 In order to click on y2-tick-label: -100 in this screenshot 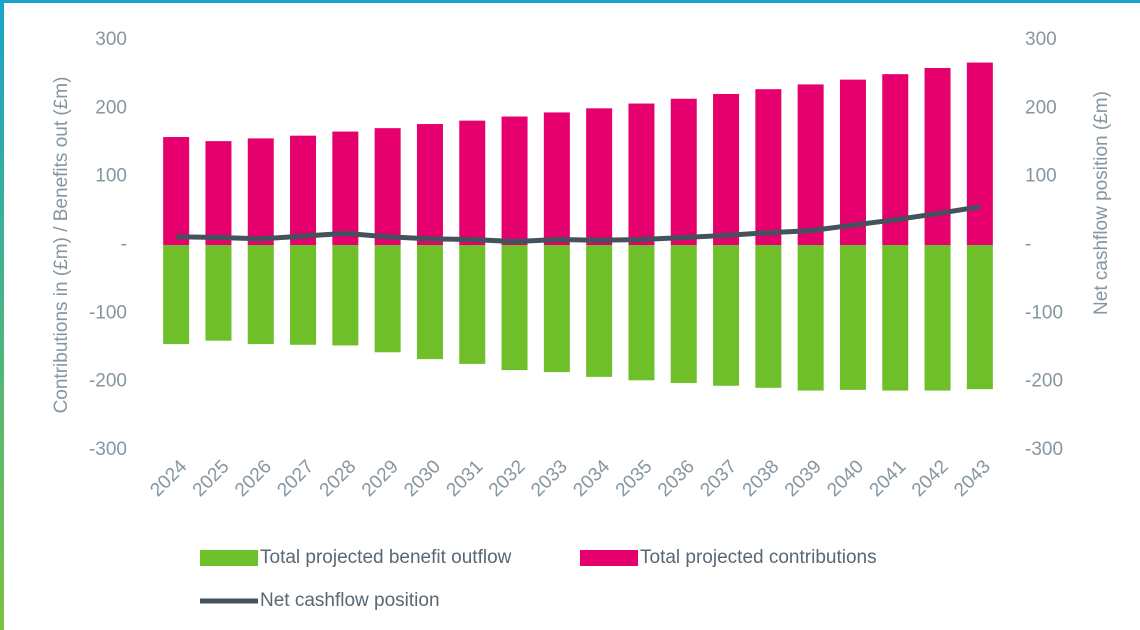, I will do `click(1044, 312)`.